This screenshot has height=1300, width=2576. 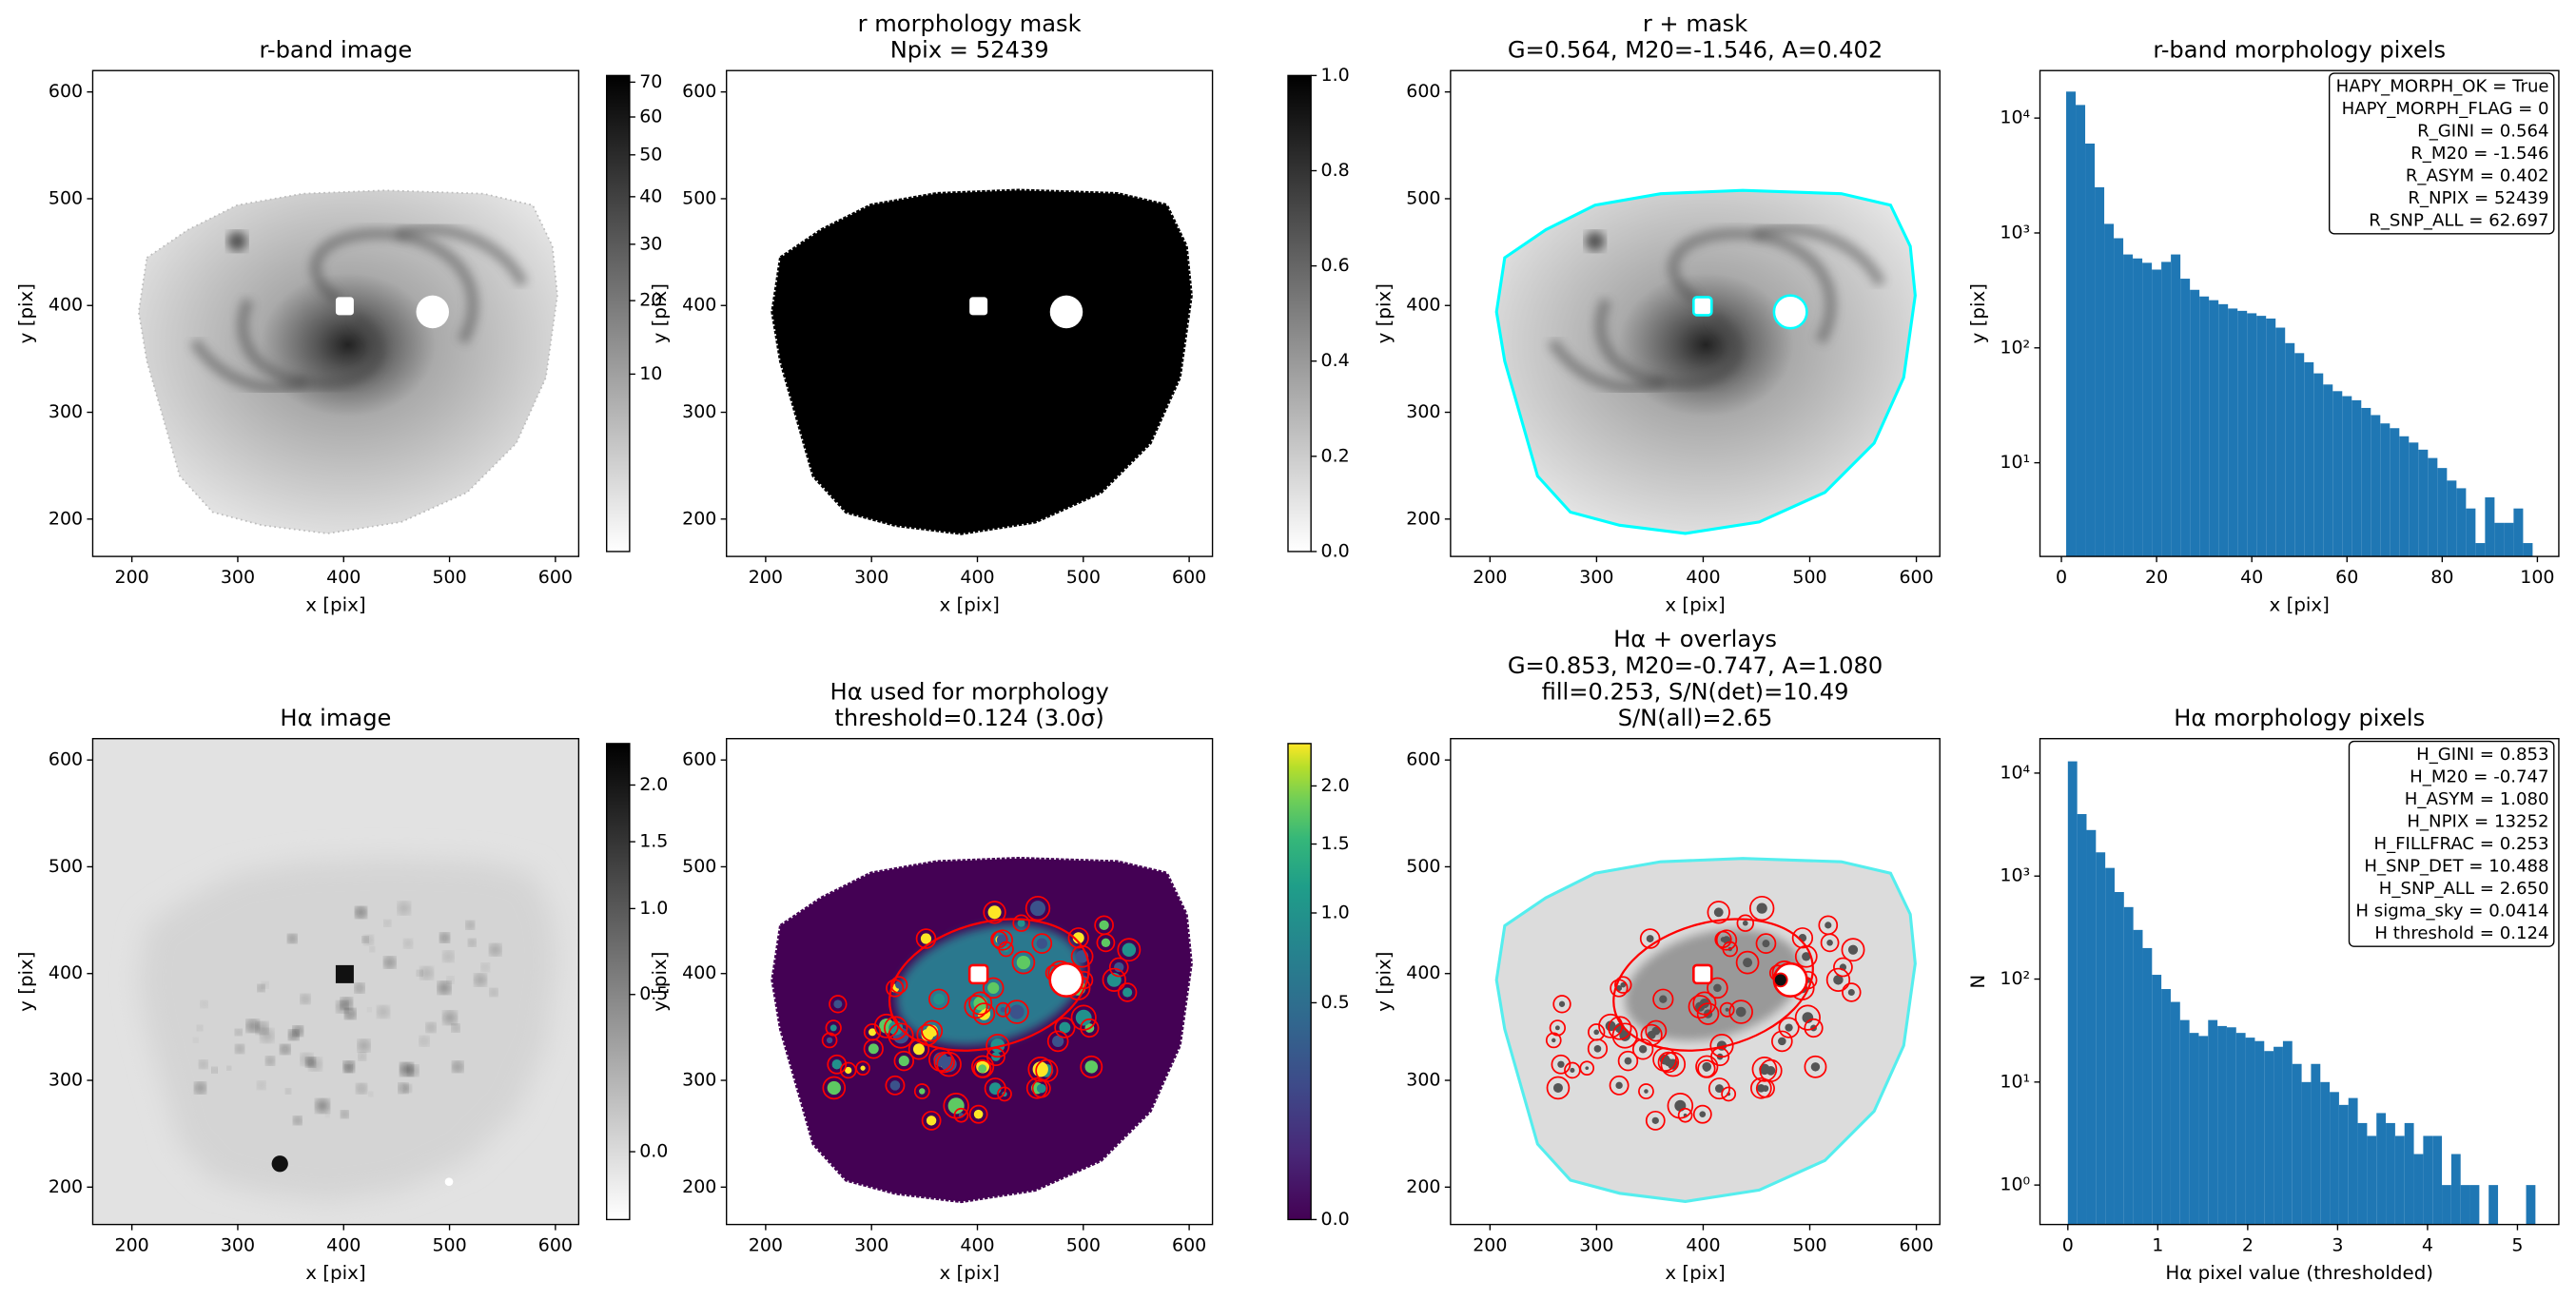 I want to click on y-axis-label: N, so click(x=1978, y=982).